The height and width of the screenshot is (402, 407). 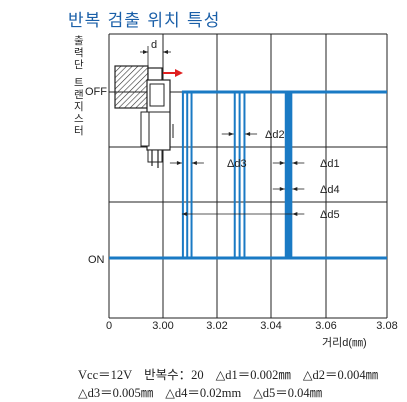 I want to click on note-d1: △d1＝0.002㎜, so click(x=253, y=375).